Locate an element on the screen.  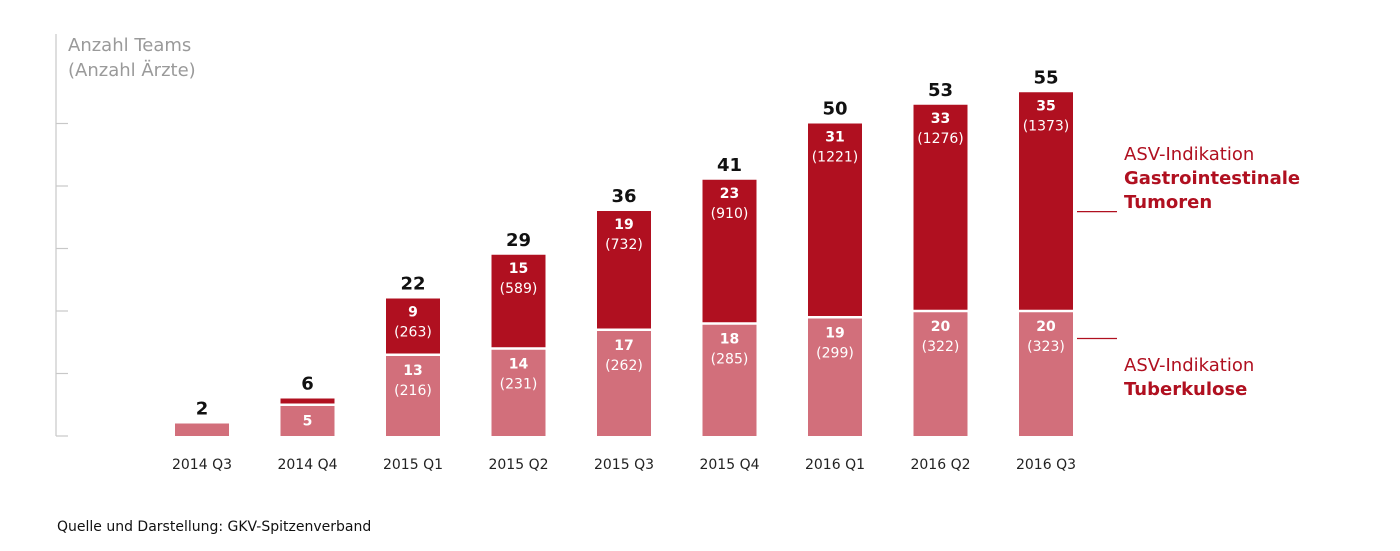
label-tuberkulose-teams: 13 is located at coordinates (412, 371).